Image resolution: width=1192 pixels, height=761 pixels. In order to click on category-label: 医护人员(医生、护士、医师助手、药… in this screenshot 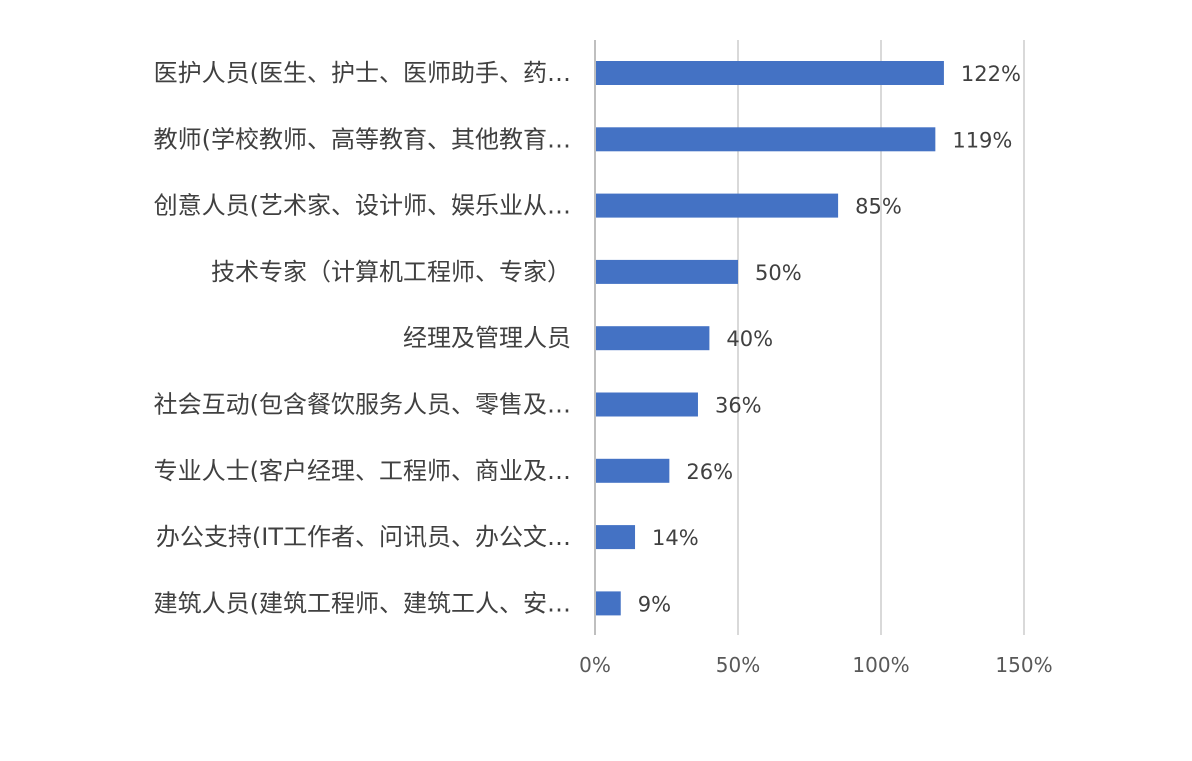, I will do `click(362, 73)`.